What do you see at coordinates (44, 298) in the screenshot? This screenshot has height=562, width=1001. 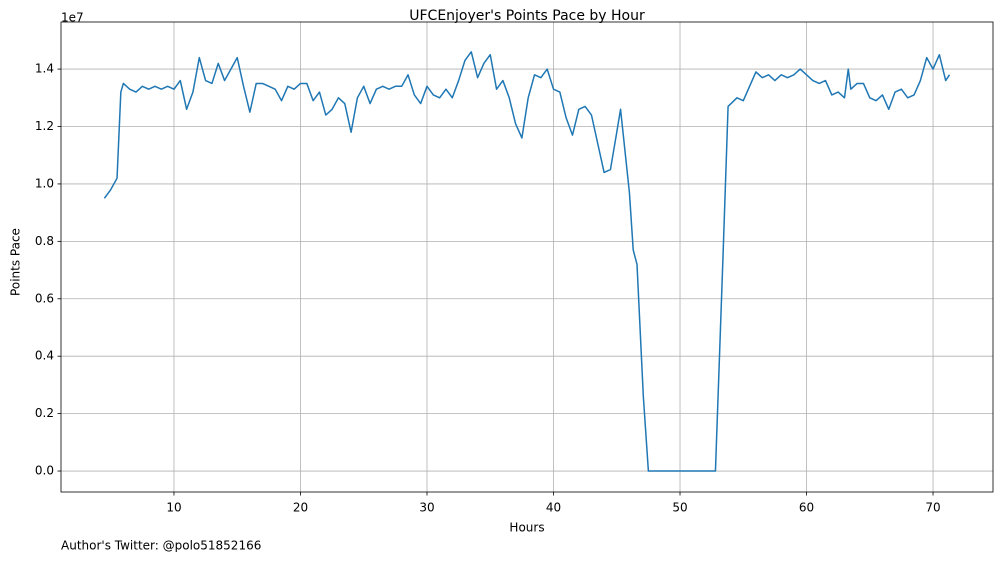 I see `y-tick-label: 0.6` at bounding box center [44, 298].